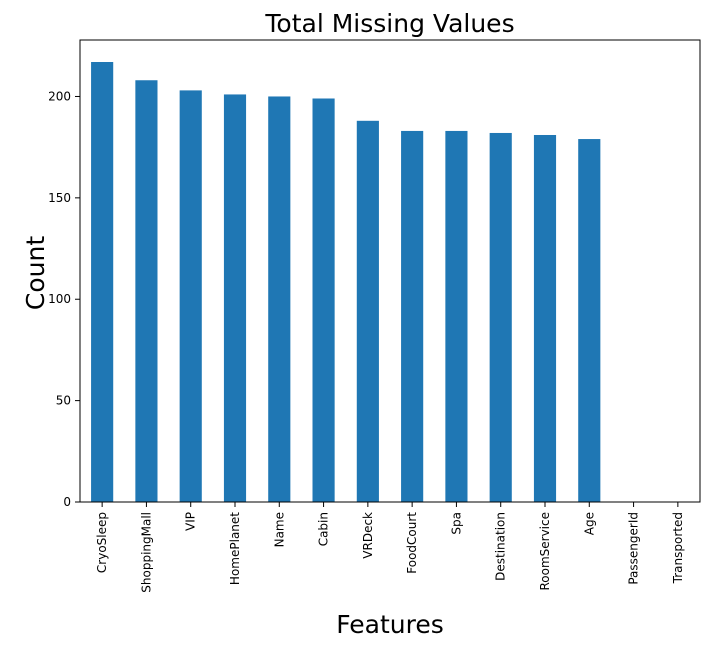 The height and width of the screenshot is (649, 709). Describe the element at coordinates (634, 548) in the screenshot. I see `x-tick-label: PassengerId` at that location.